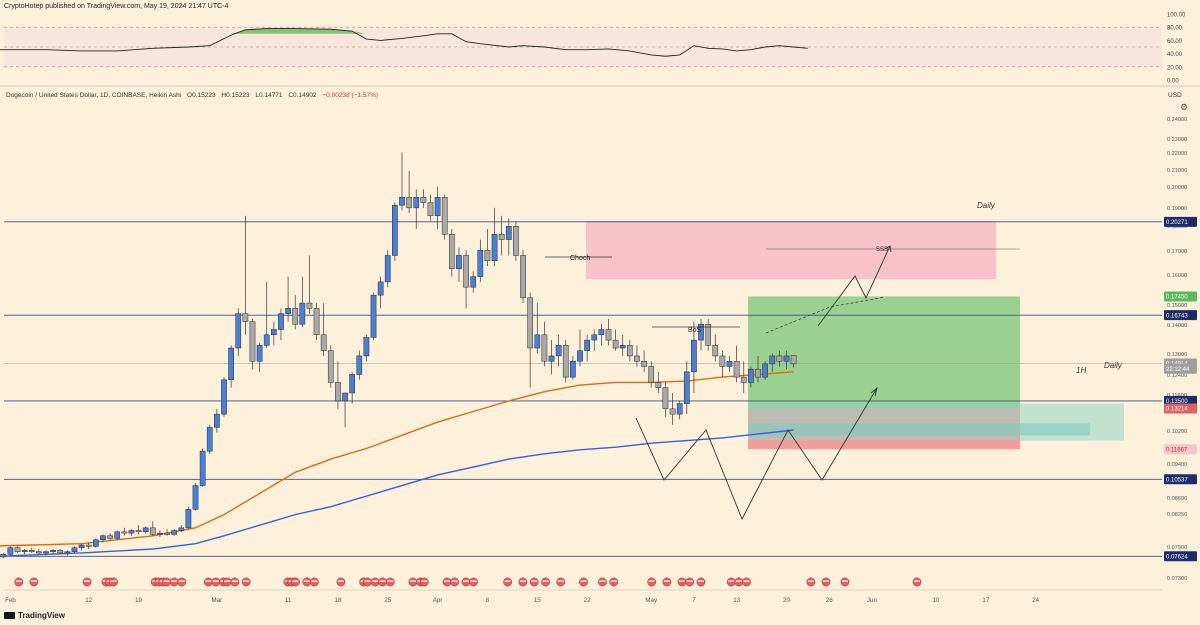 The width and height of the screenshot is (1200, 625). What do you see at coordinates (1175, 42) in the screenshot?
I see `rsi-tick-label: 60.00` at bounding box center [1175, 42].